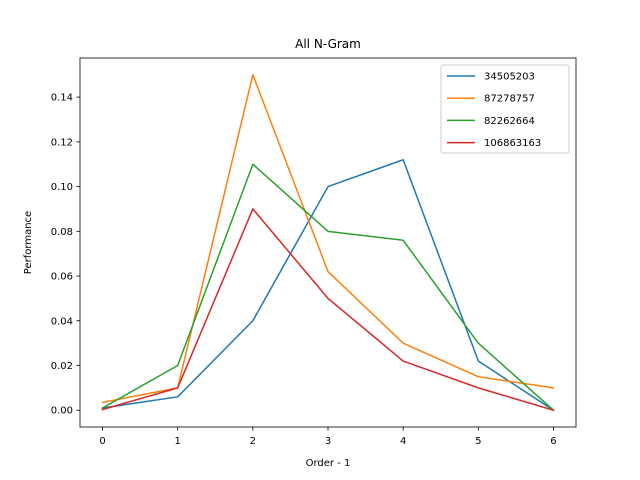 This screenshot has height=480, width=640. Describe the element at coordinates (509, 77) in the screenshot. I see `legend-label: 34505203` at that location.